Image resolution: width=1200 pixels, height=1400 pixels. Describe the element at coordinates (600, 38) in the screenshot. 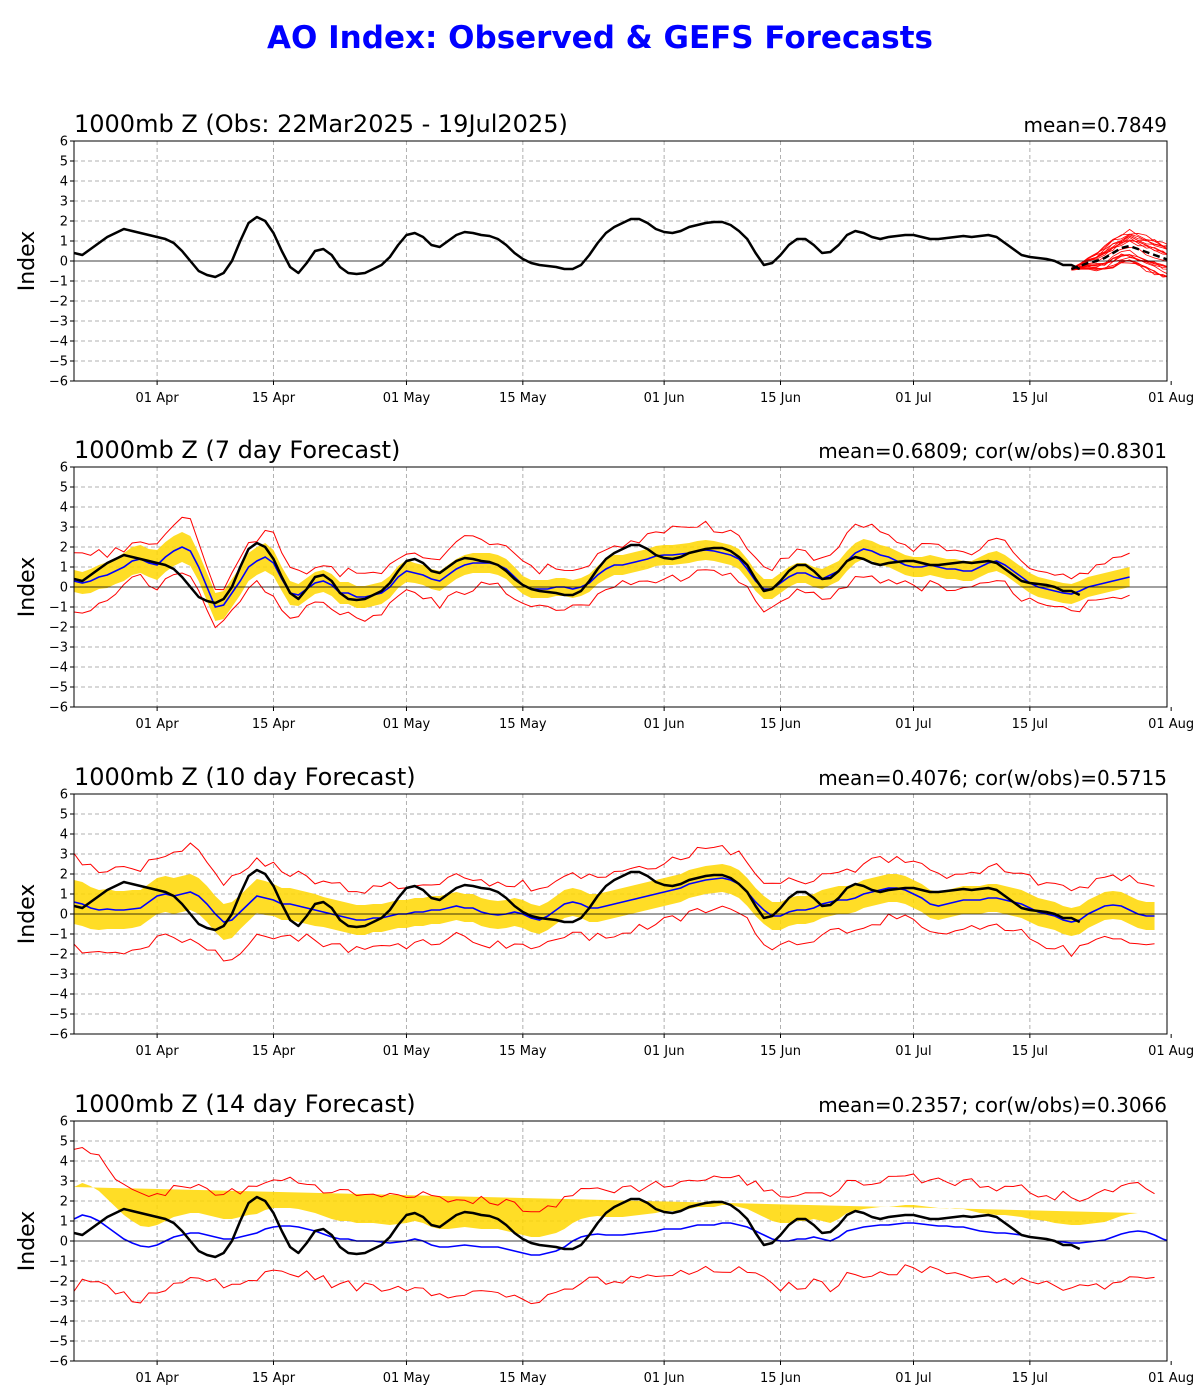

I see `page-title: AO Index: Observed & GEFS Forecasts` at that location.